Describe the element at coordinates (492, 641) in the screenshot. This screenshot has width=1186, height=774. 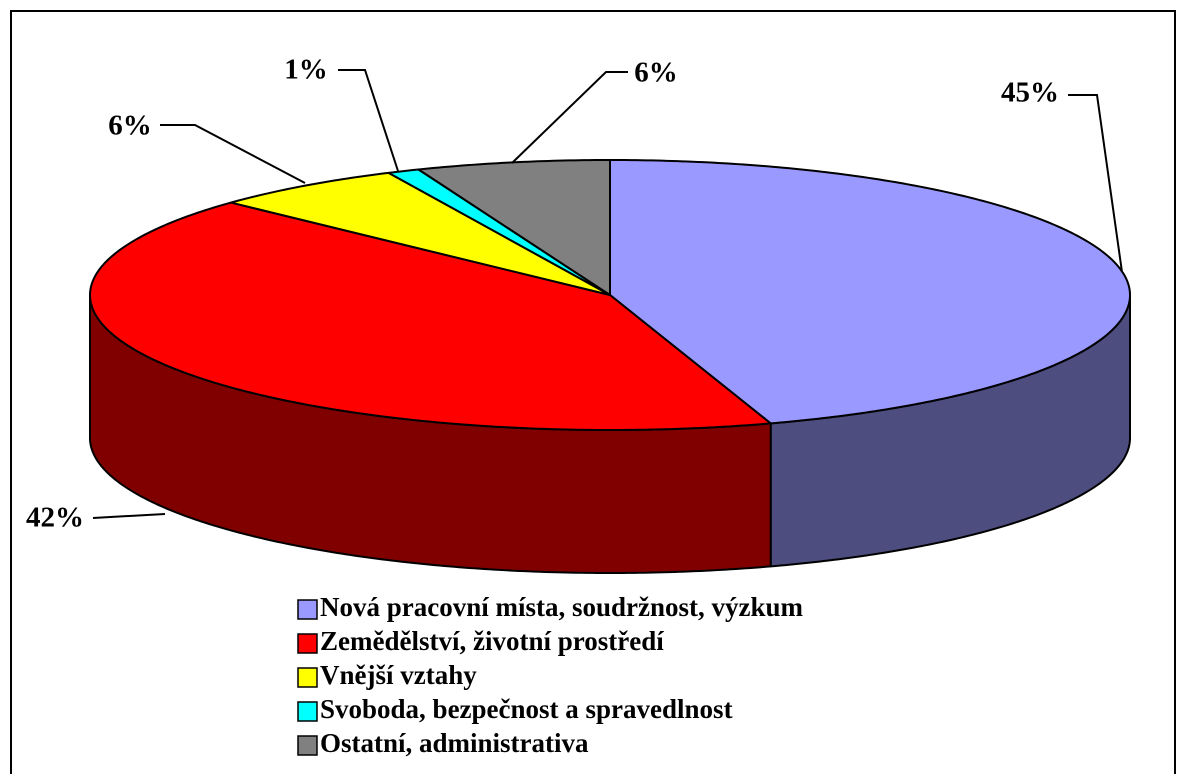
I see `legend-label: Zemědělství, životní prostředí` at that location.